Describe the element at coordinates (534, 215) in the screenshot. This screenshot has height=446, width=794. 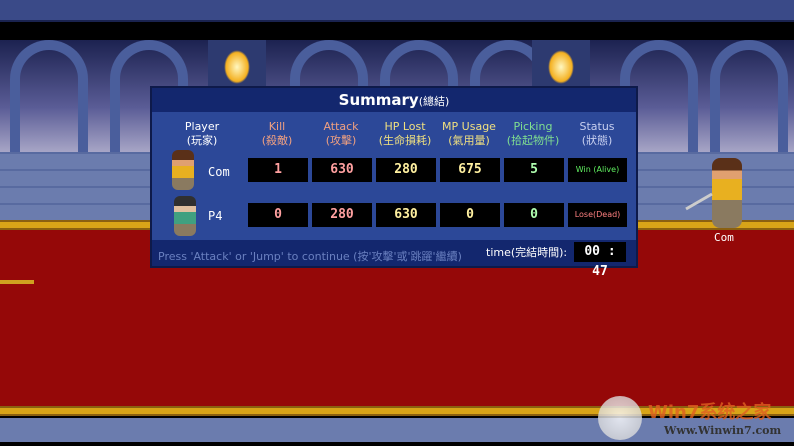
I see `picking-value: 0` at that location.